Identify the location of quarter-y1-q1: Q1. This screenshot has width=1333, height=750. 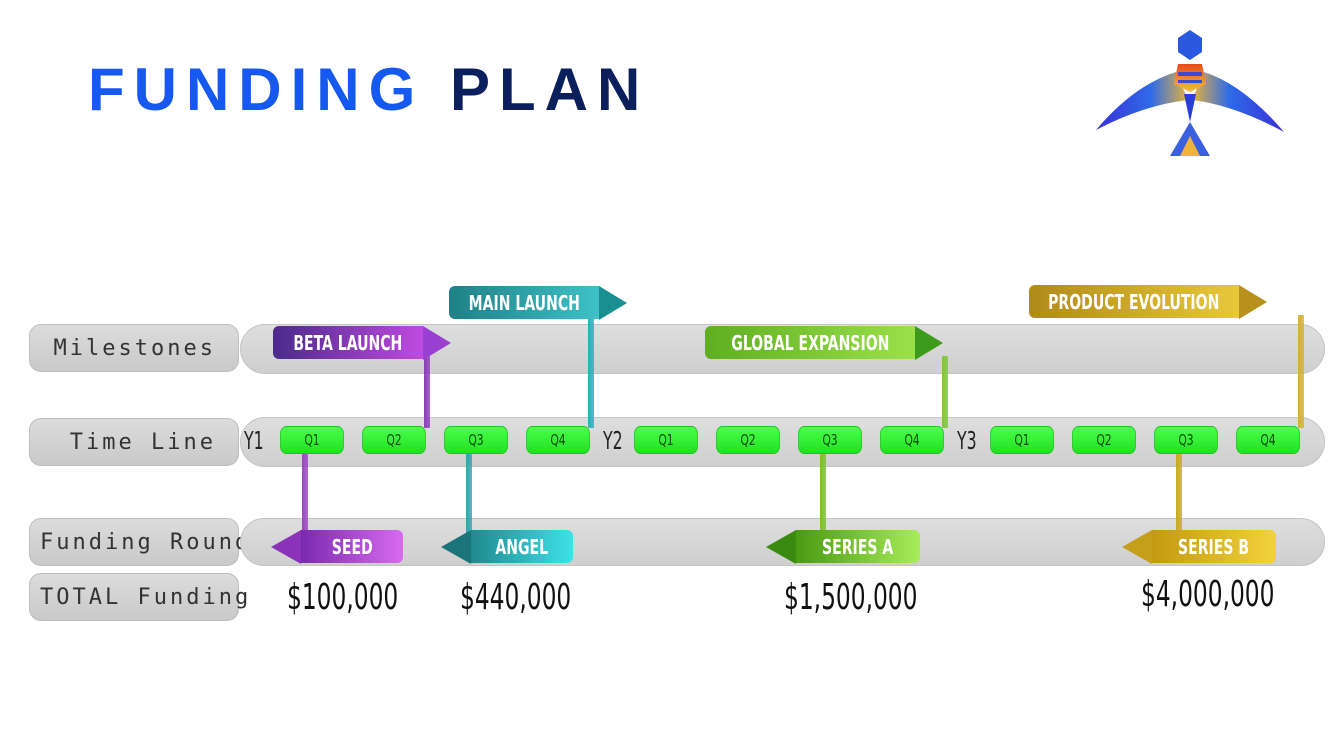
(312, 440).